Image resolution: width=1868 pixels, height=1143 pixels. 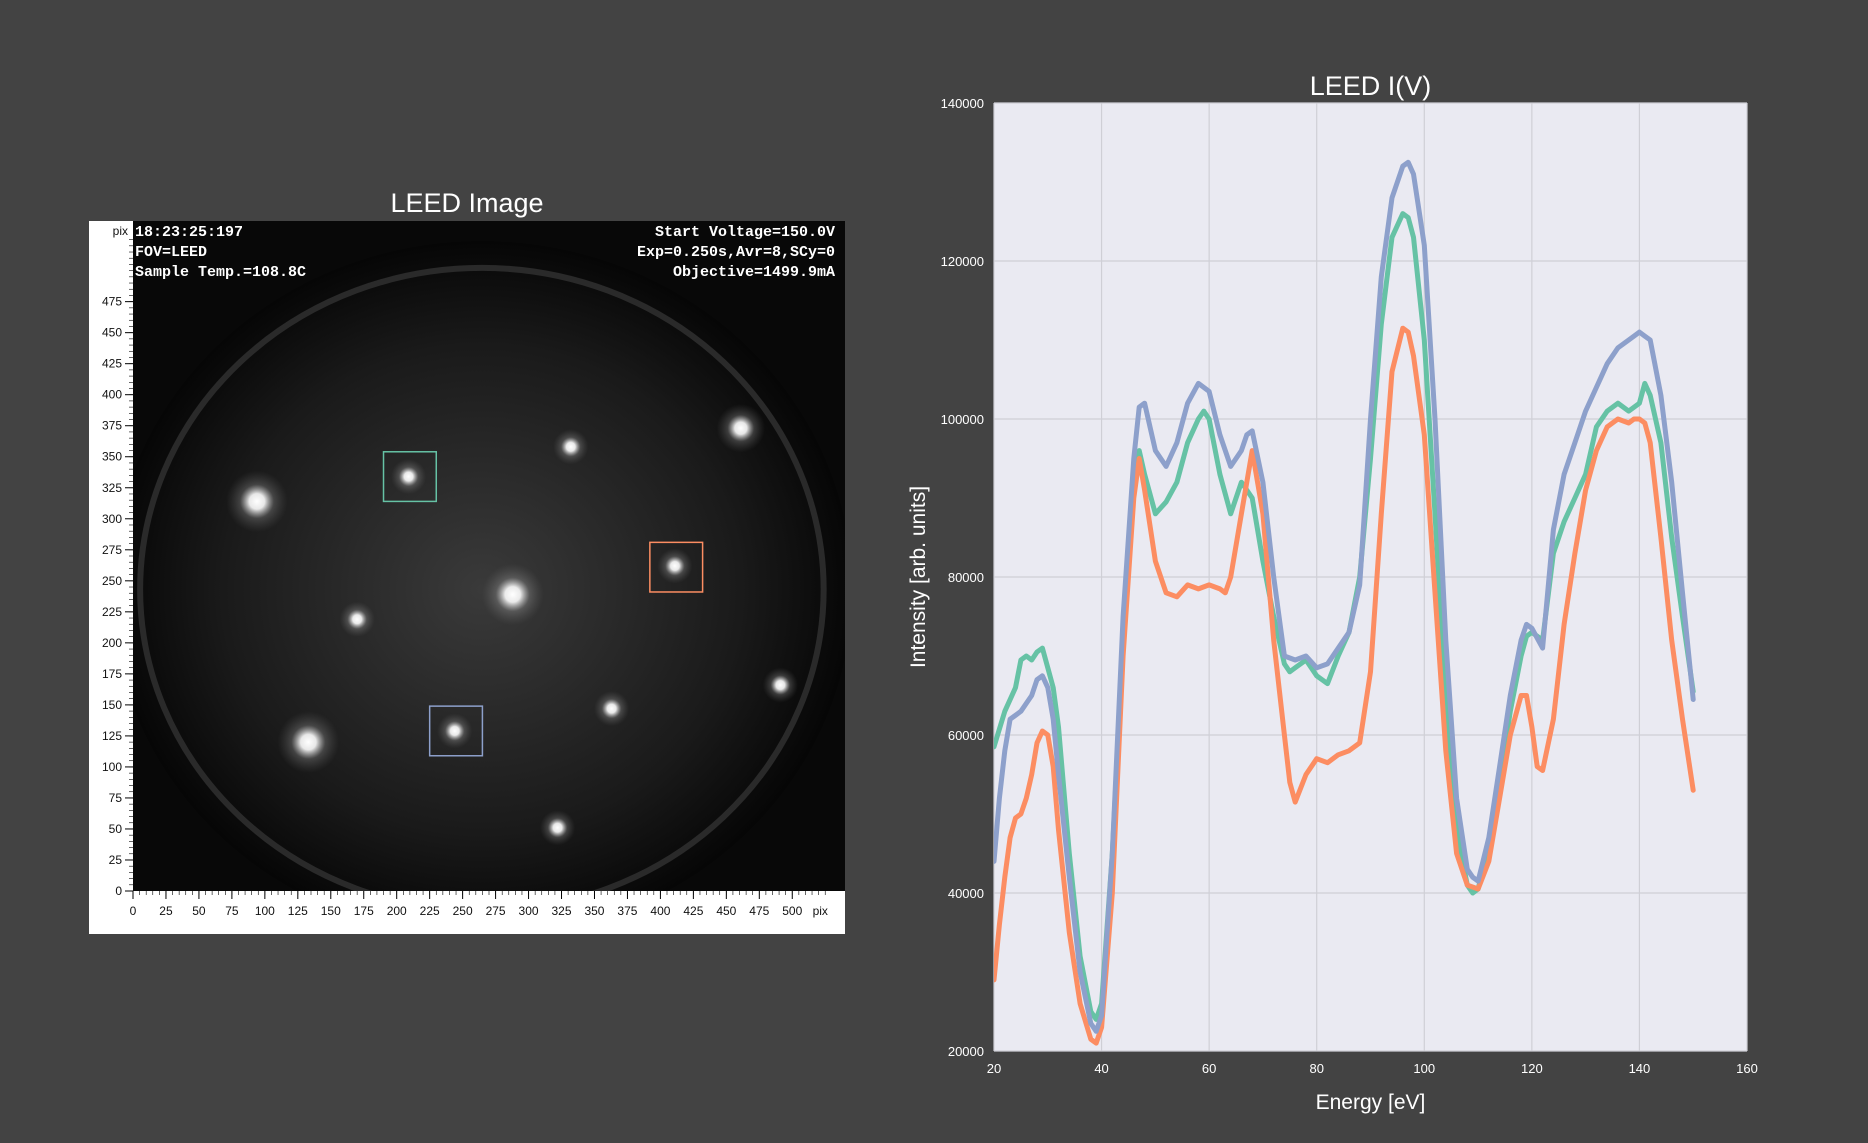 I want to click on x-tick-label: 160, so click(x=1747, y=1068).